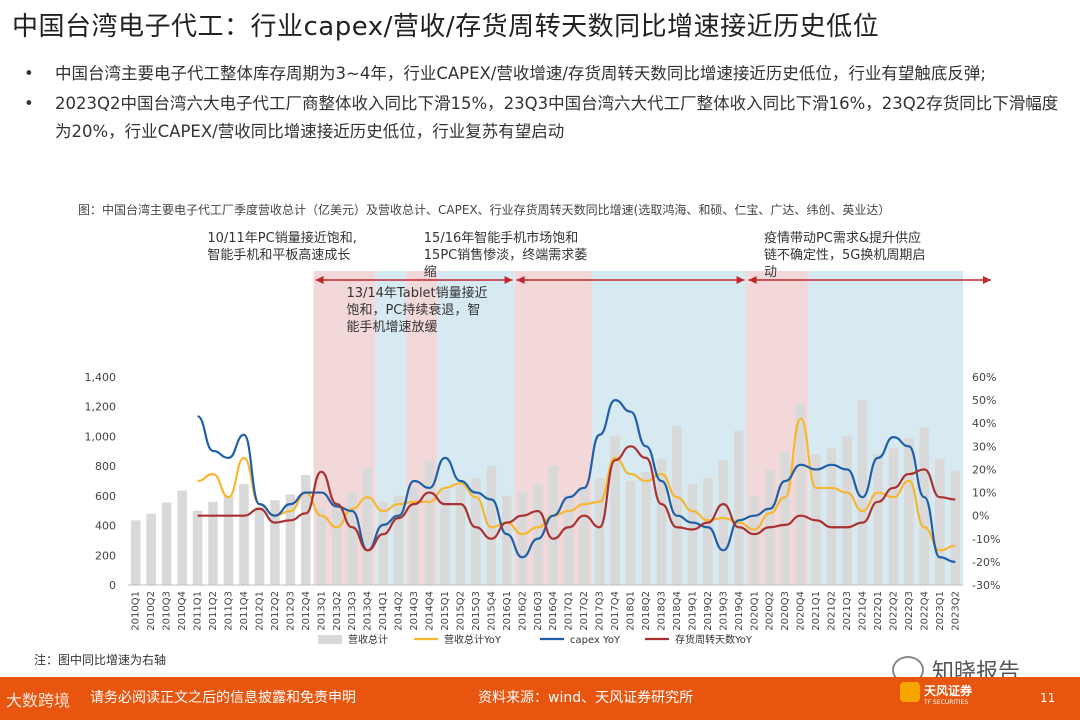  What do you see at coordinates (723, 611) in the screenshot?
I see `x-tick-label: 2019Q3` at bounding box center [723, 611].